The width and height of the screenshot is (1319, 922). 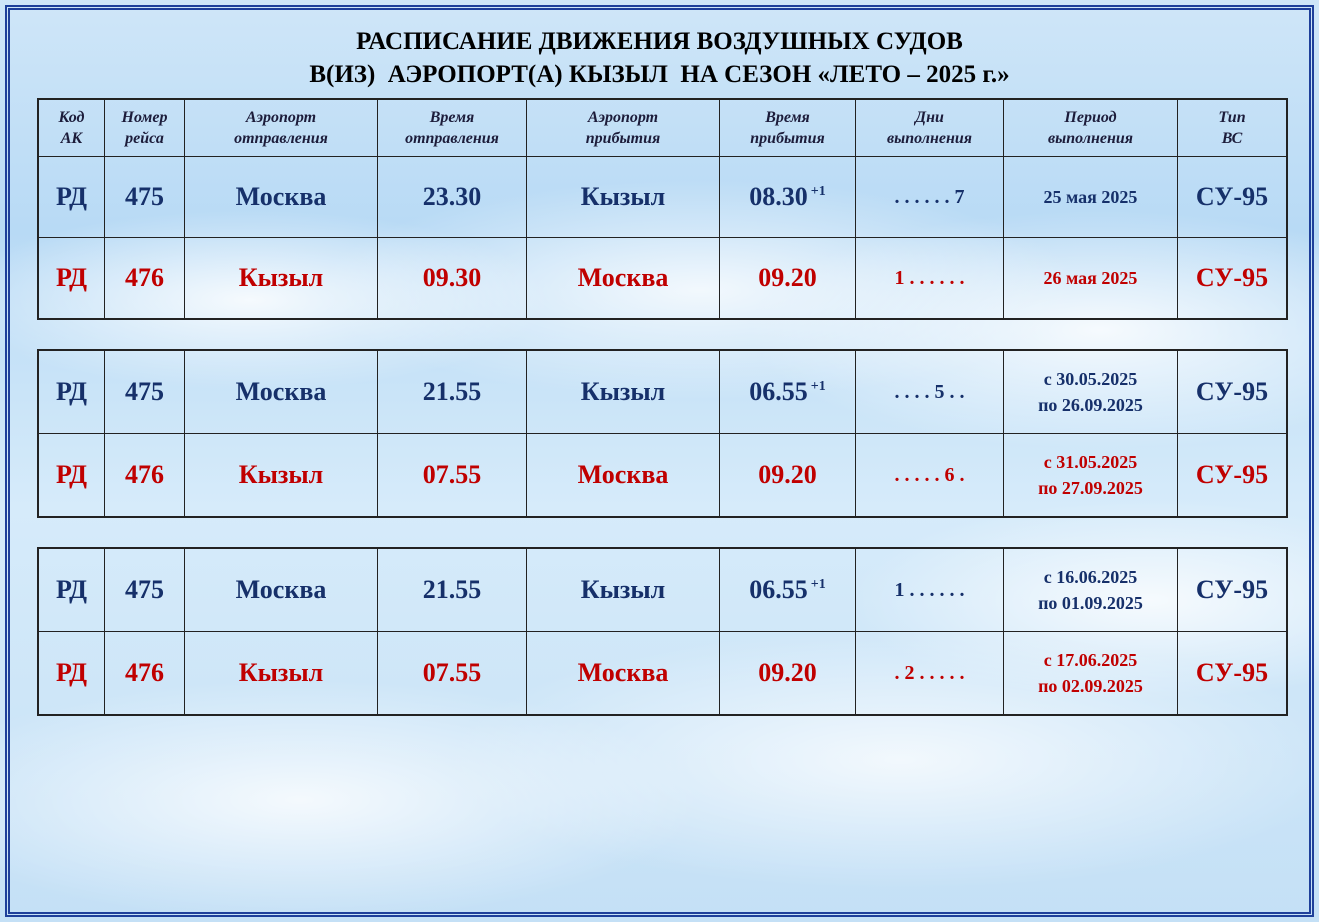 What do you see at coordinates (1232, 138) in the screenshot?
I see `header-text: ВС` at bounding box center [1232, 138].